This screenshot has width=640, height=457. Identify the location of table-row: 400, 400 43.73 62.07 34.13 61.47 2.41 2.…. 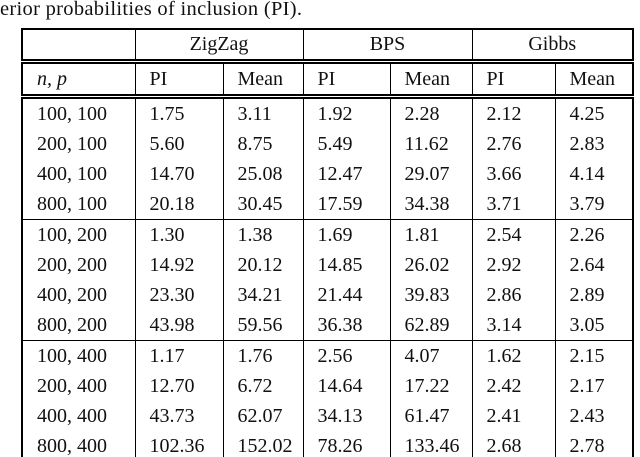
(327, 416).